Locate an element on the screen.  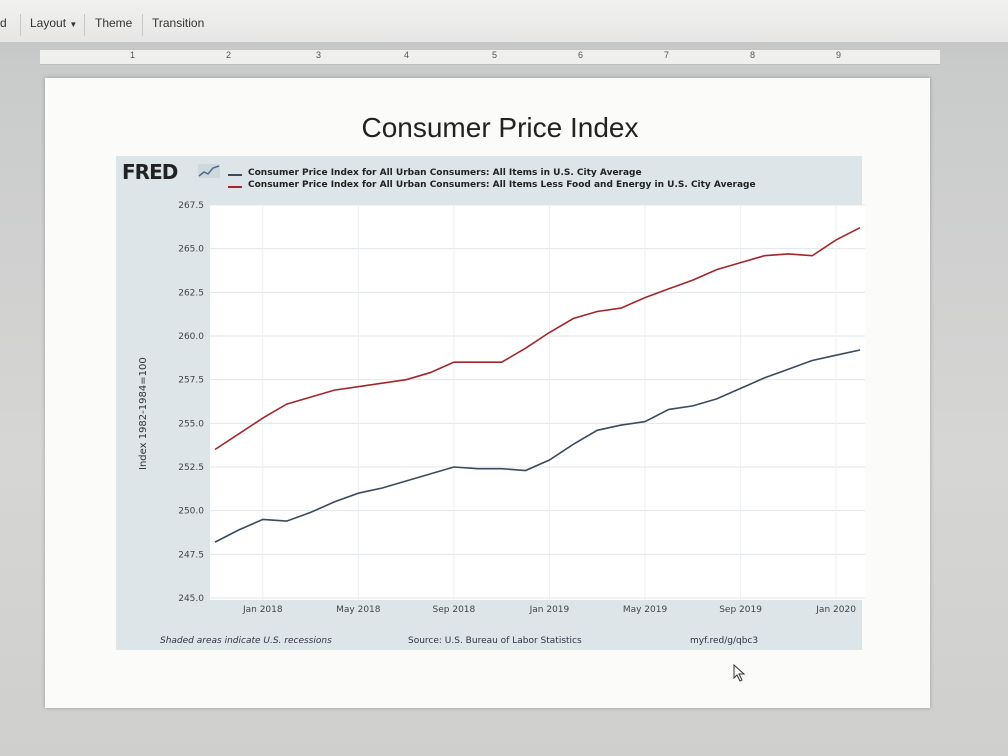
y-axis-label: Index 1982-1984=100 is located at coordinates (143, 413).